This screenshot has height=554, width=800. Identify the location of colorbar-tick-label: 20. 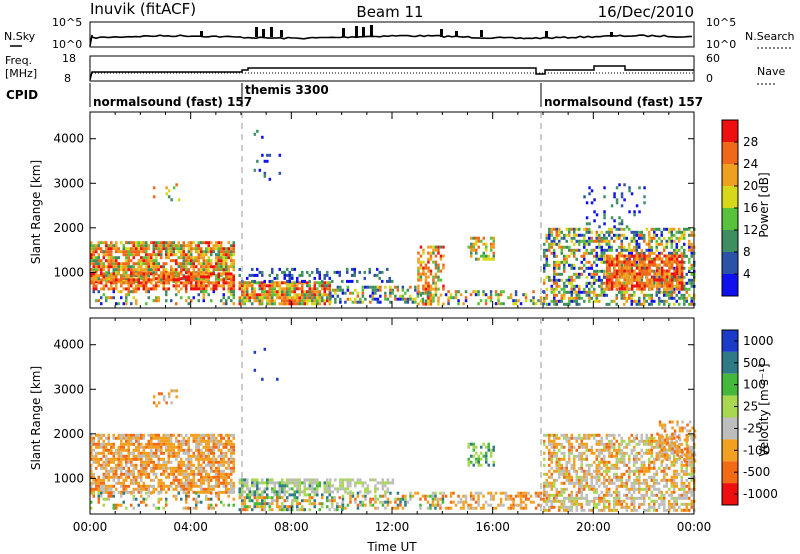
(750, 186).